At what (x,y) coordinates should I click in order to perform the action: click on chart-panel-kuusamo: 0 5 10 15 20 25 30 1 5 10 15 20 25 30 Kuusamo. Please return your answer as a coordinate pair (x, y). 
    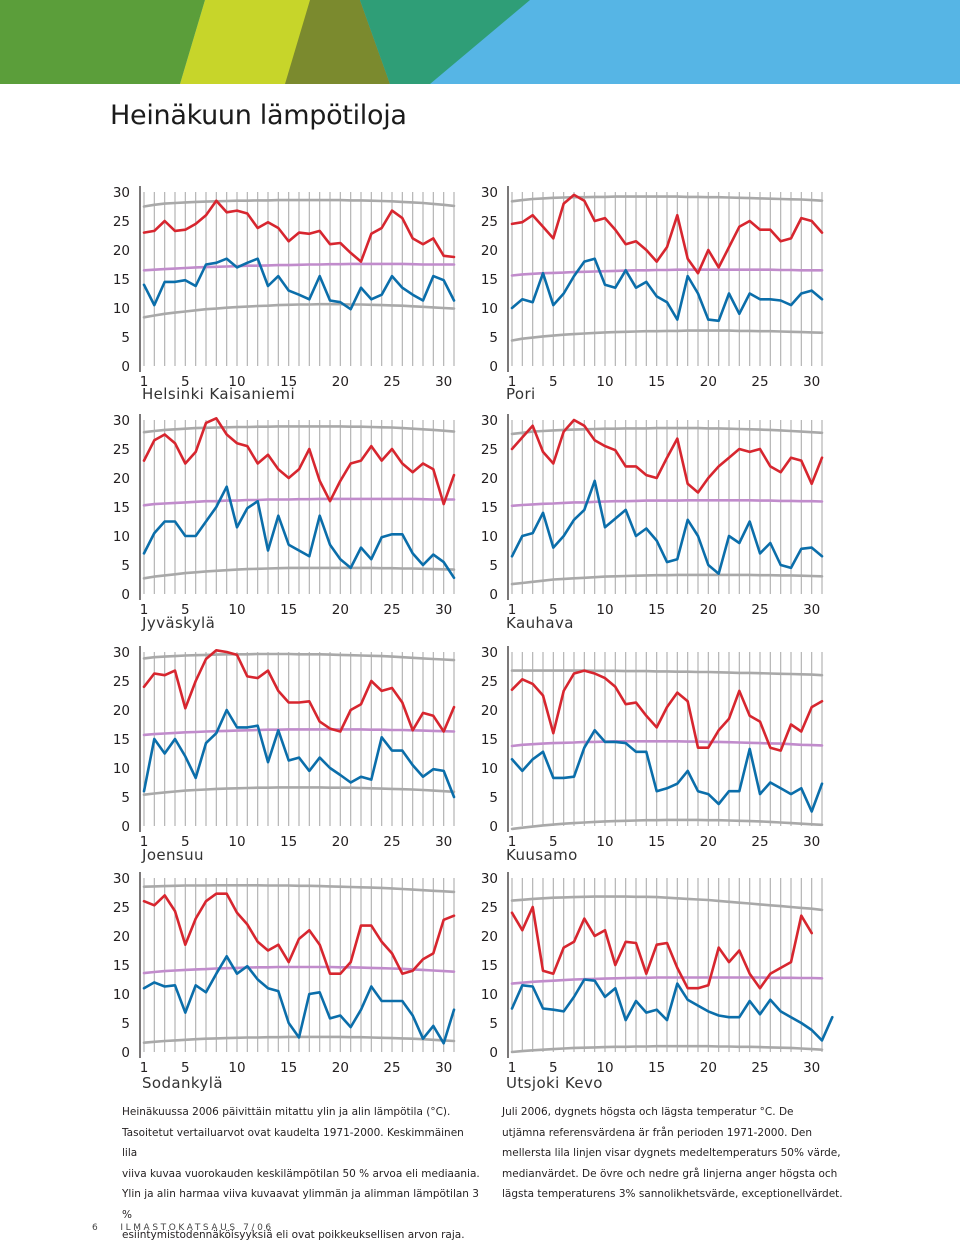
    Looking at the image, I should click on (652, 754).